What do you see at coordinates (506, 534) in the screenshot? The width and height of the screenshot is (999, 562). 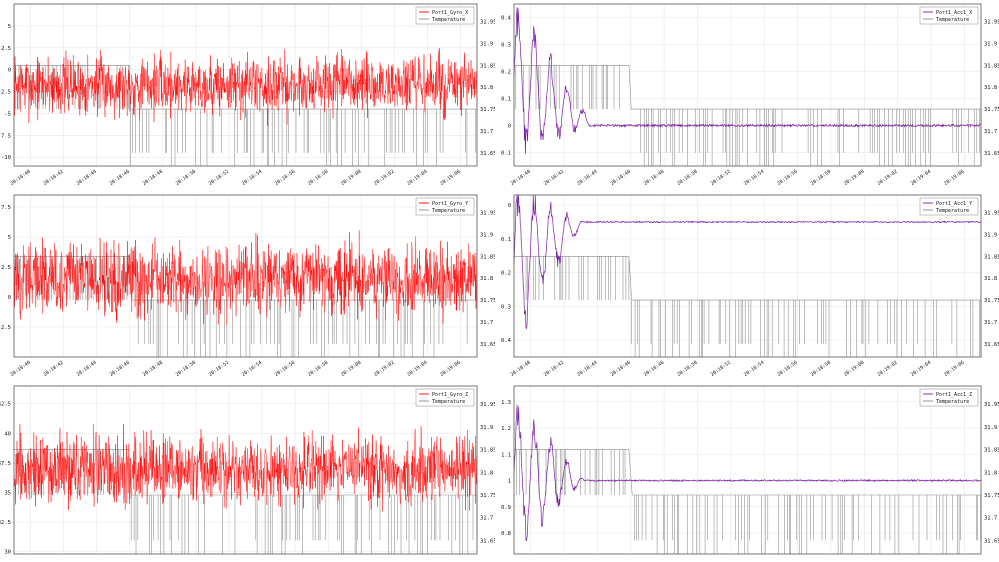 I see `y-tick-label: 0.8` at bounding box center [506, 534].